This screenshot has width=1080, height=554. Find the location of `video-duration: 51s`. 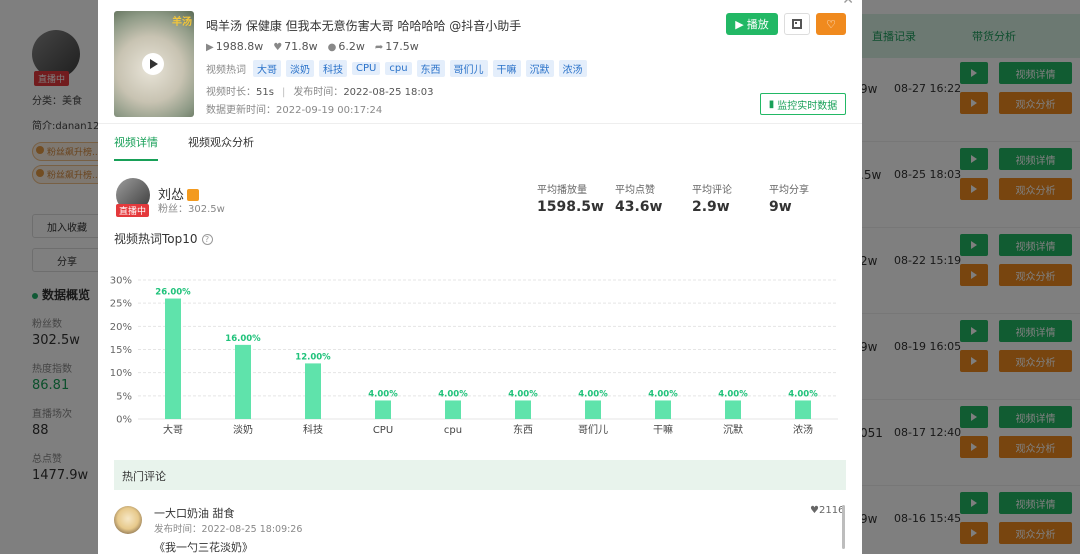

video-duration: 51s is located at coordinates (265, 92).